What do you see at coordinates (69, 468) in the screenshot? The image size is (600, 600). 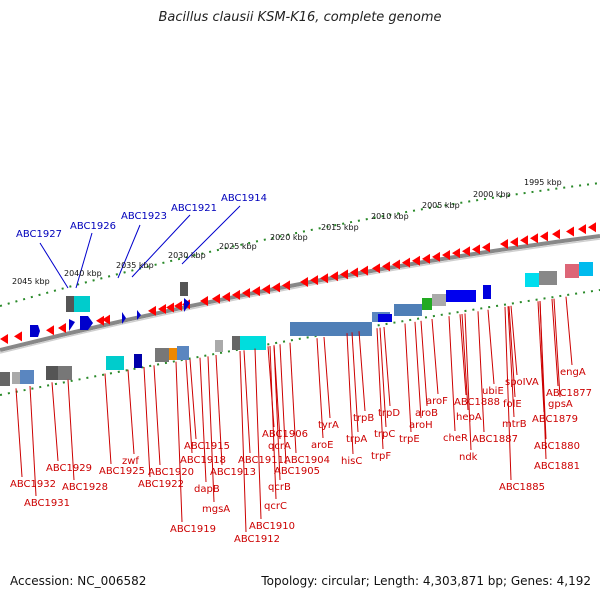 I see `gene-label: ABC1929` at bounding box center [69, 468].